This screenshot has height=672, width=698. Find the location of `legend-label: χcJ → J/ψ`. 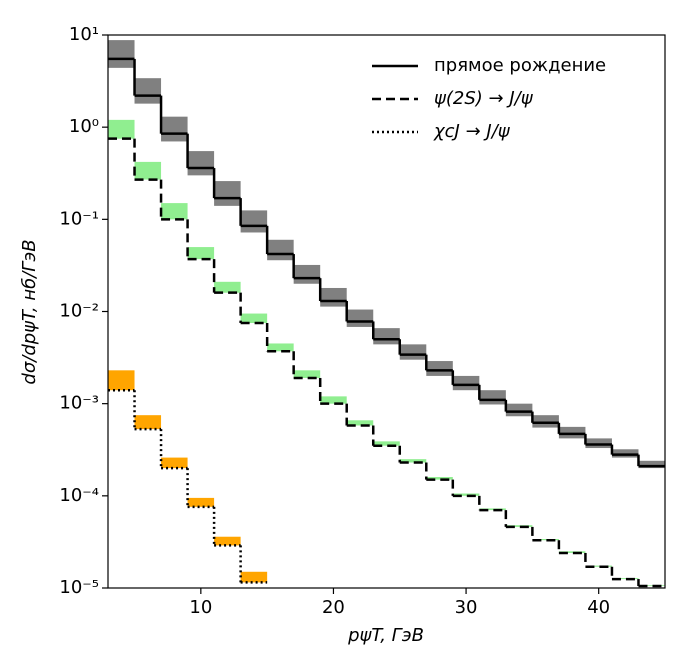

legend-label: χcJ → J/ψ is located at coordinates (472, 131).